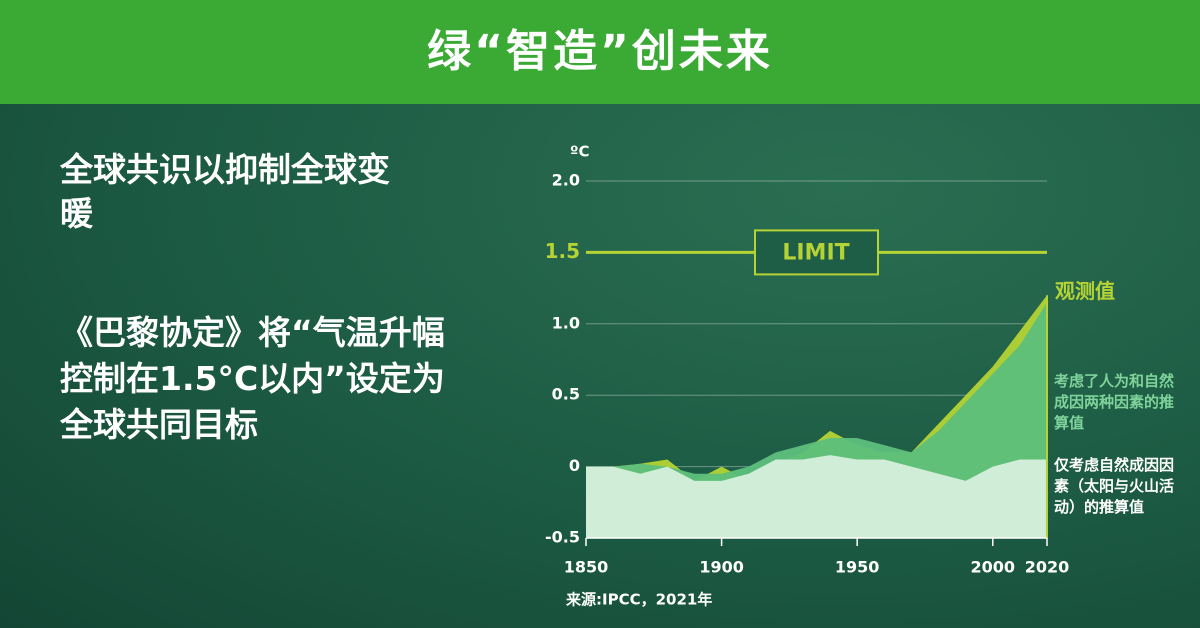  I want to click on legend-entry: 考虑了人为和自然成因两种因素的推算值, so click(1114, 402).